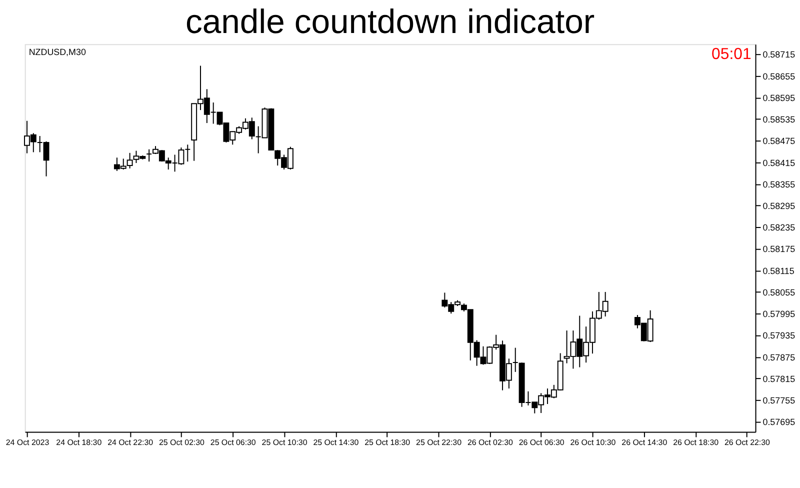  I want to click on x-tick-label: 26 Oct 22:30, so click(747, 443).